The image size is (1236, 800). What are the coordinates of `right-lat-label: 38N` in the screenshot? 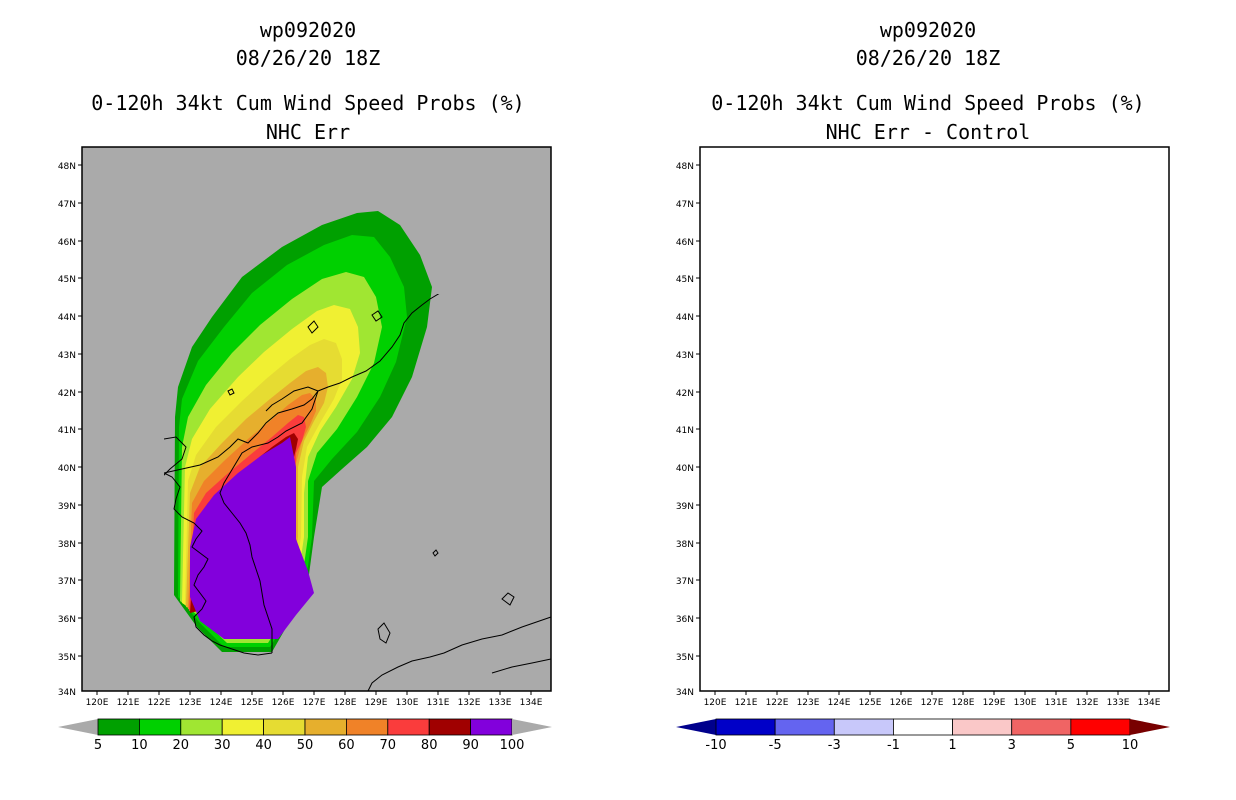 It's located at (685, 545).